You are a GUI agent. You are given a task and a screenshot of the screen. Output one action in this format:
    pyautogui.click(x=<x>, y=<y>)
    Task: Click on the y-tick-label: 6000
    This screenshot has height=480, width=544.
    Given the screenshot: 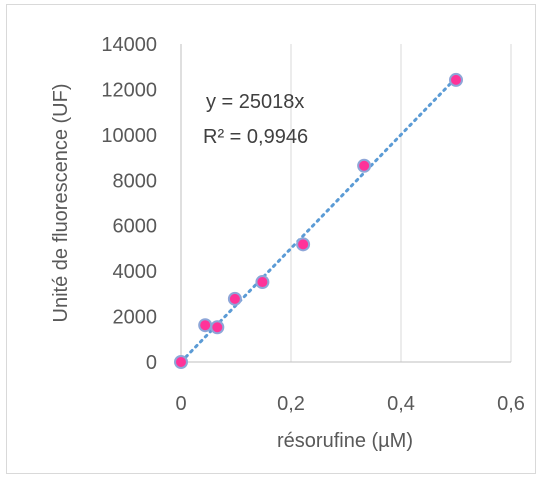 What is the action you would take?
    pyautogui.click(x=135, y=227)
    